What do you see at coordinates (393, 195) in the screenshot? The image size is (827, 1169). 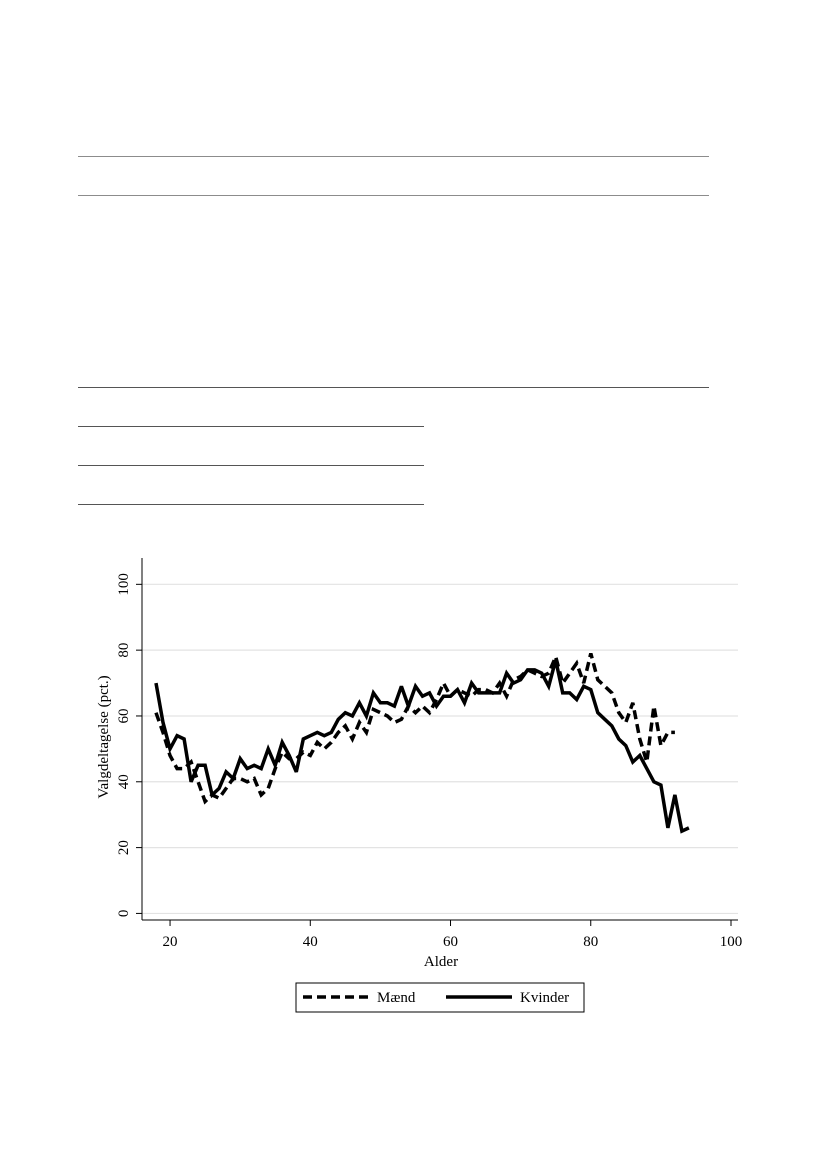 I see `table-rule-header` at bounding box center [393, 195].